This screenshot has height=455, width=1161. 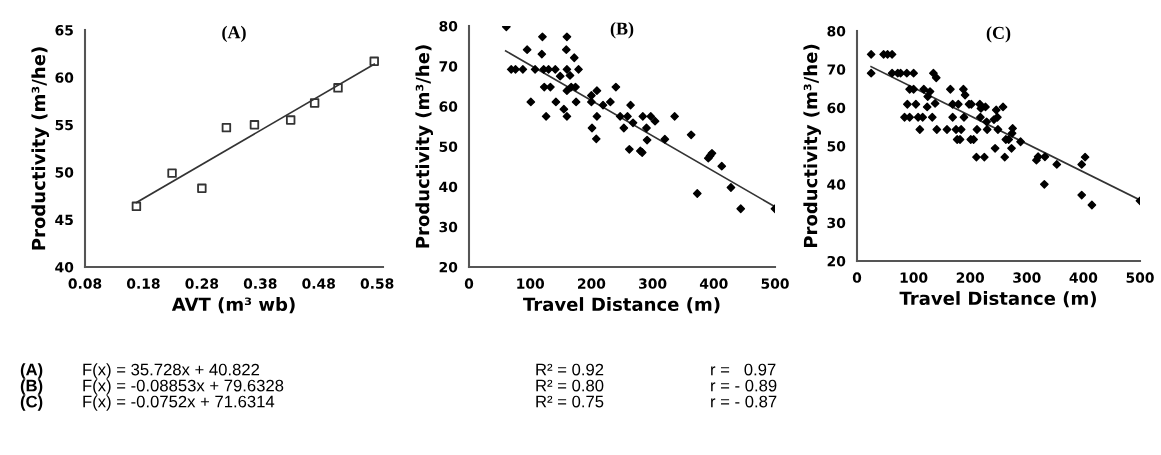 What do you see at coordinates (31, 403) in the screenshot?
I see `text: (C)` at bounding box center [31, 403].